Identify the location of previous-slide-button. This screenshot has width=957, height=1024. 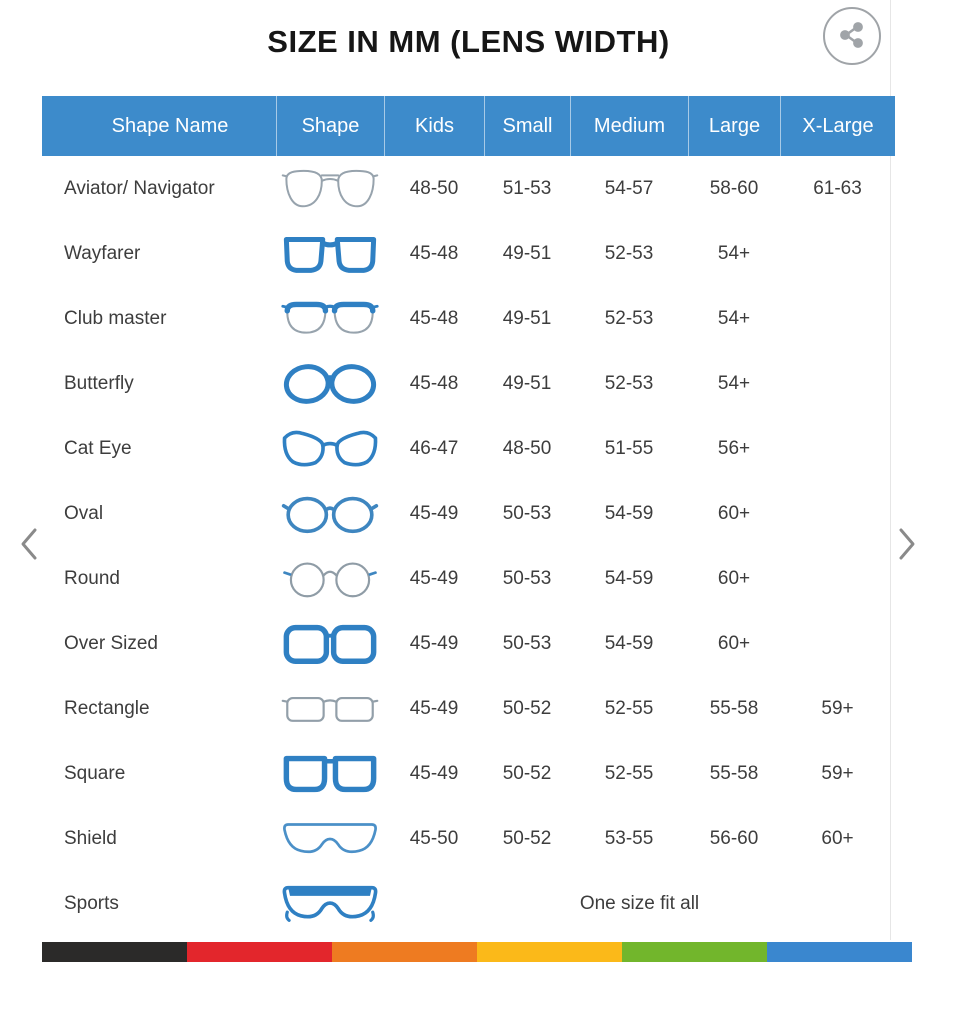
(29, 545).